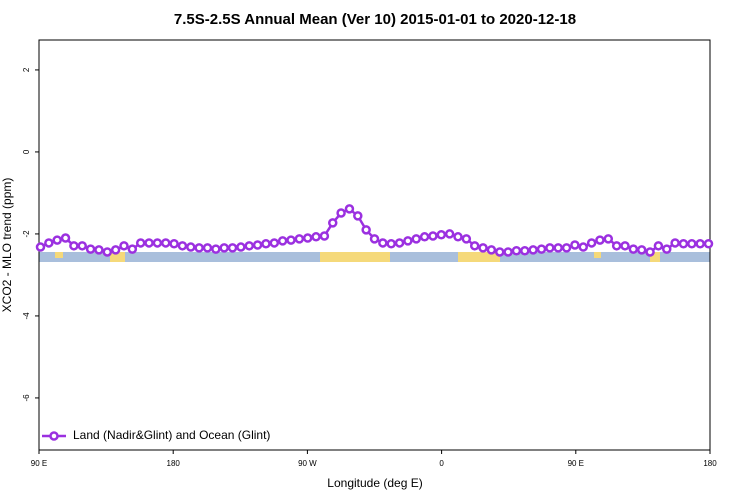 This screenshot has width=750, height=500. What do you see at coordinates (26, 69) in the screenshot?
I see `y-tick-label: 2` at bounding box center [26, 69].